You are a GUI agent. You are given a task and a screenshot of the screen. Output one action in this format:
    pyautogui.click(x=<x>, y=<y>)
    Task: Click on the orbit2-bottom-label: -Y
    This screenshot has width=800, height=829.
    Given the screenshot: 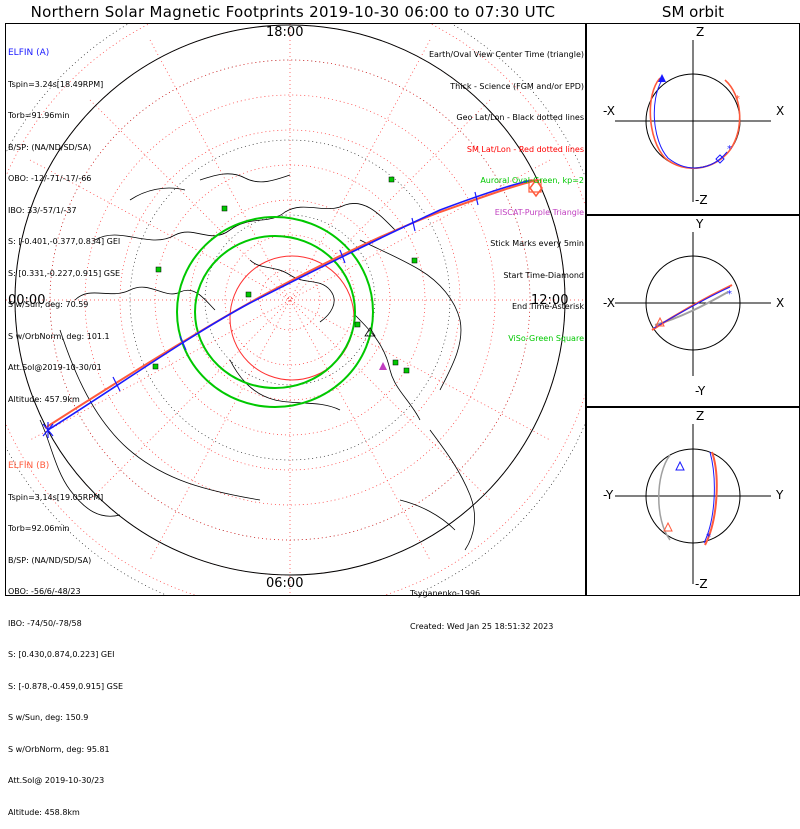 What is the action you would take?
    pyautogui.click(x=700, y=391)
    